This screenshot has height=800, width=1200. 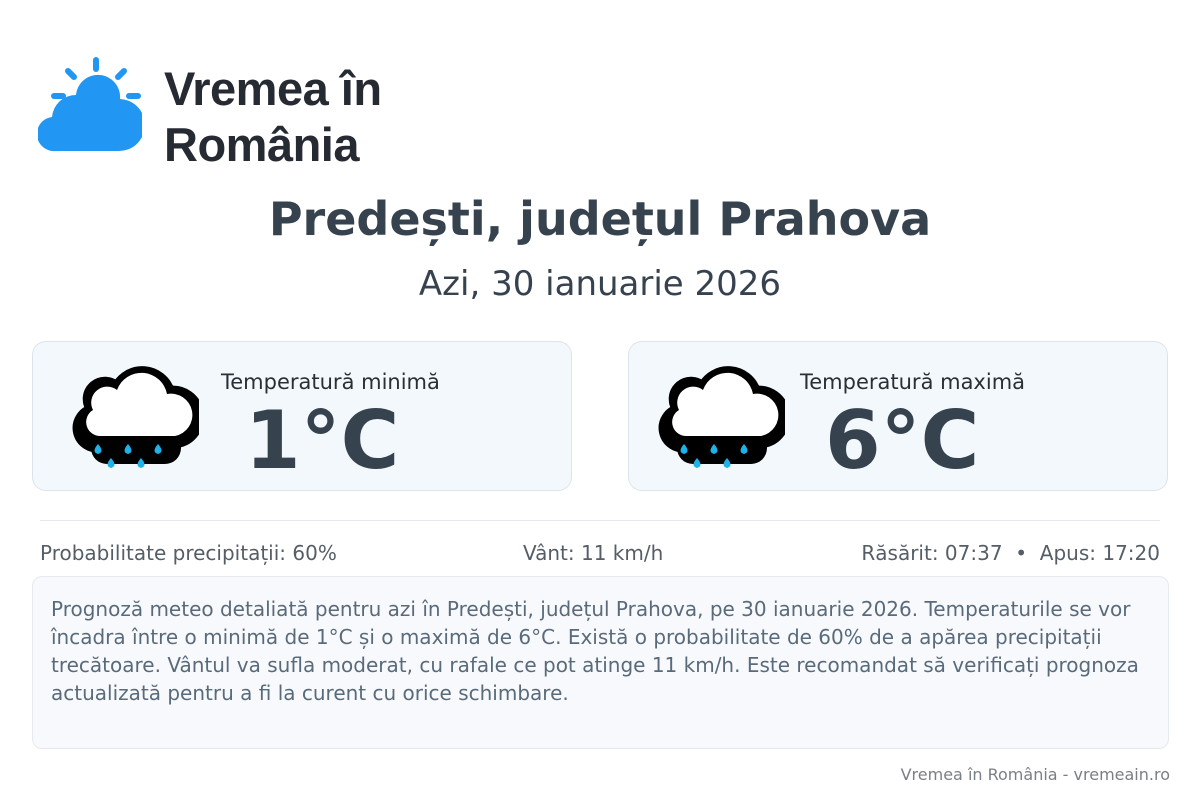 I want to click on max-temp-card: Temperatură maximă 6°C, so click(x=898, y=416).